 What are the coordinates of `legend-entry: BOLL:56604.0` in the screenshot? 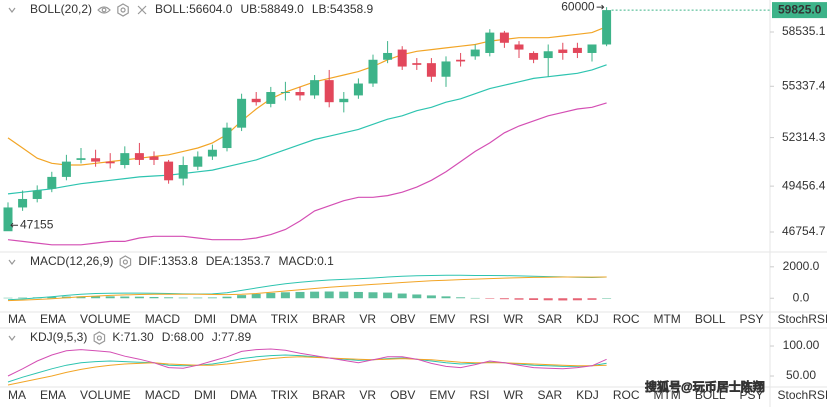 It's located at (194, 9).